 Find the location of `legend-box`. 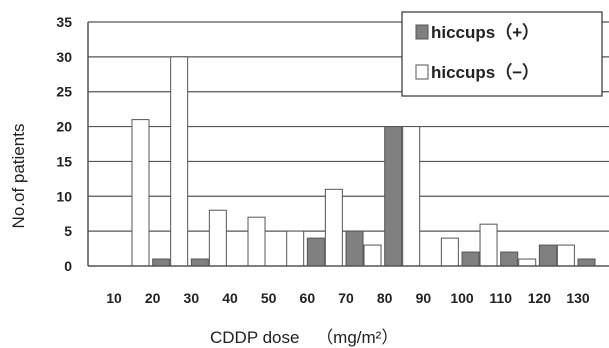

legend-box is located at coordinates (502, 54).